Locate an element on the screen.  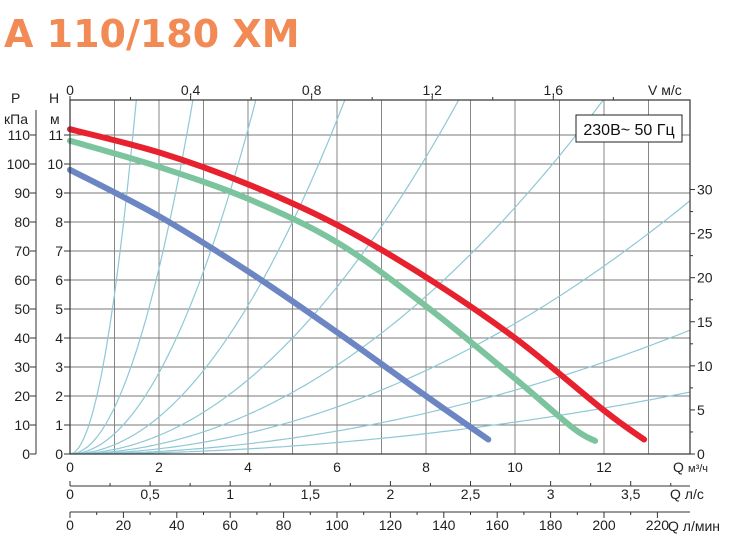
head-tick-label: 0 is located at coordinates (59, 454).